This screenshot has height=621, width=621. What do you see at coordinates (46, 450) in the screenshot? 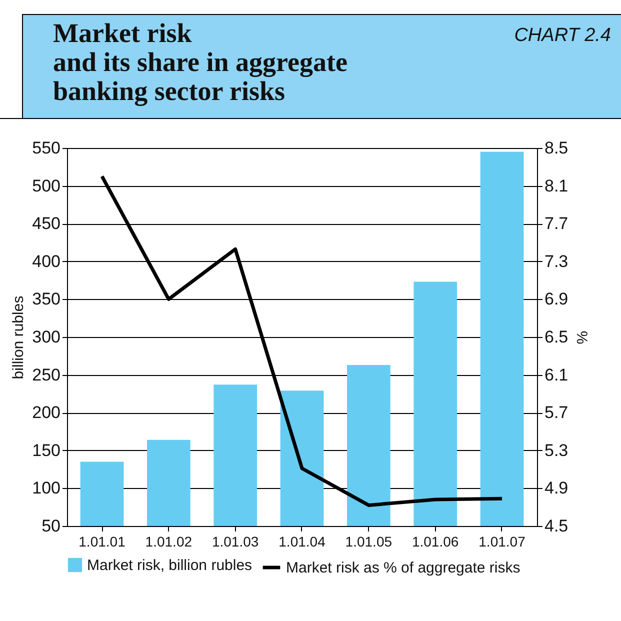
I see `y-tick-label: 150` at bounding box center [46, 450].